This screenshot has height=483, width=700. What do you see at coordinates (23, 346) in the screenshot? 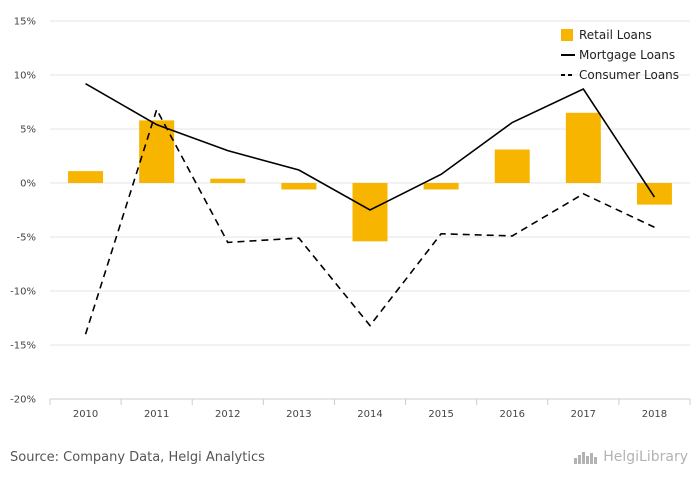
I see `y-tick-label: -15%` at bounding box center [23, 346].